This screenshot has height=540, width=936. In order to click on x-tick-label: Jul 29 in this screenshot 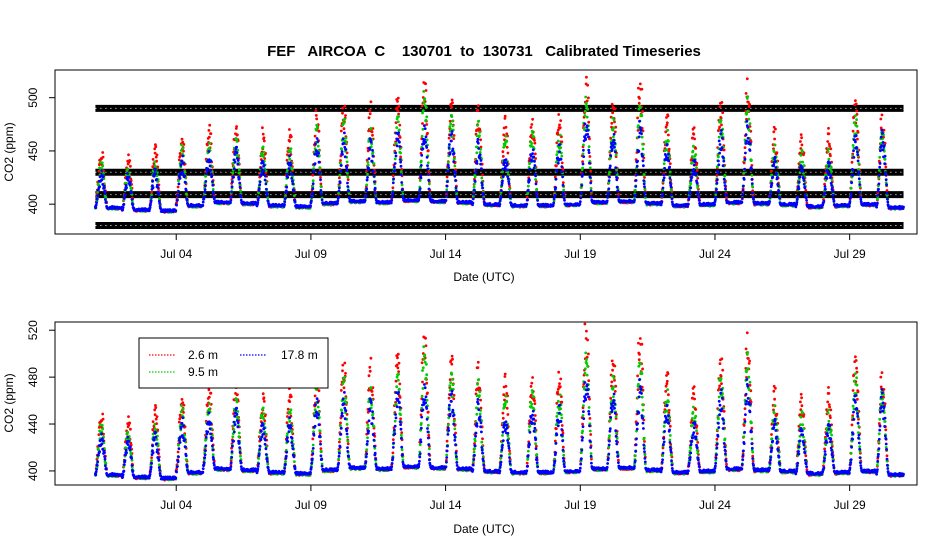, I will do `click(850, 254)`.